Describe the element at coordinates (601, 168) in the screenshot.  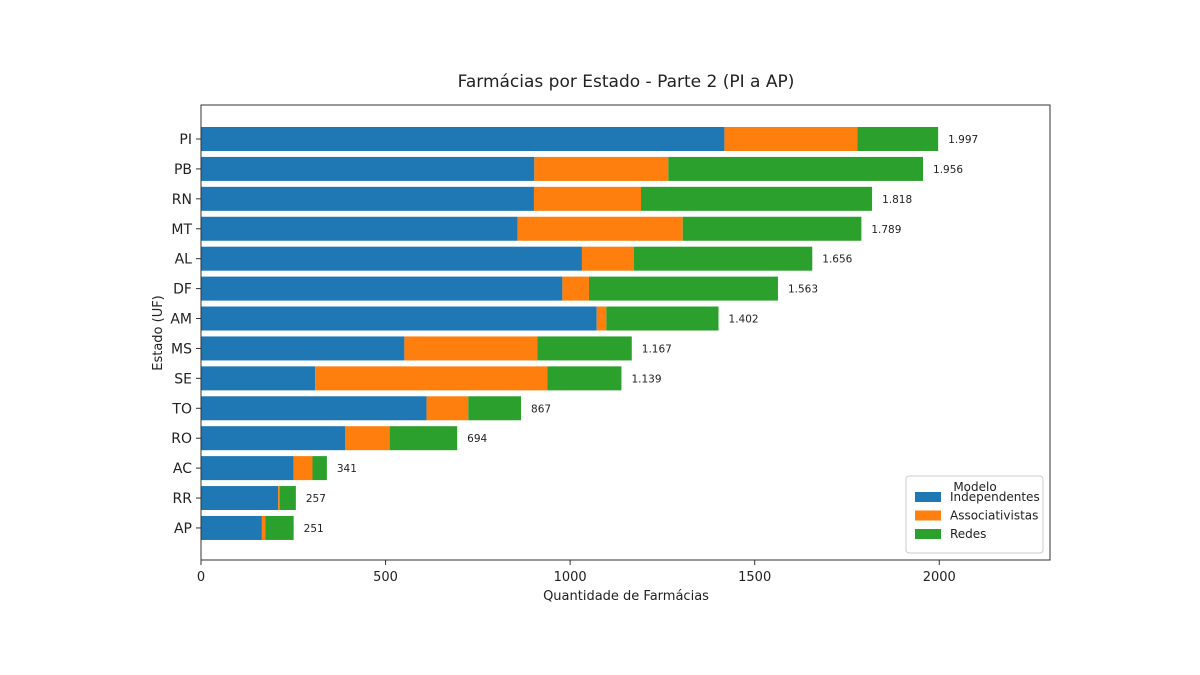
I see `bar-pb-associativistas` at that location.